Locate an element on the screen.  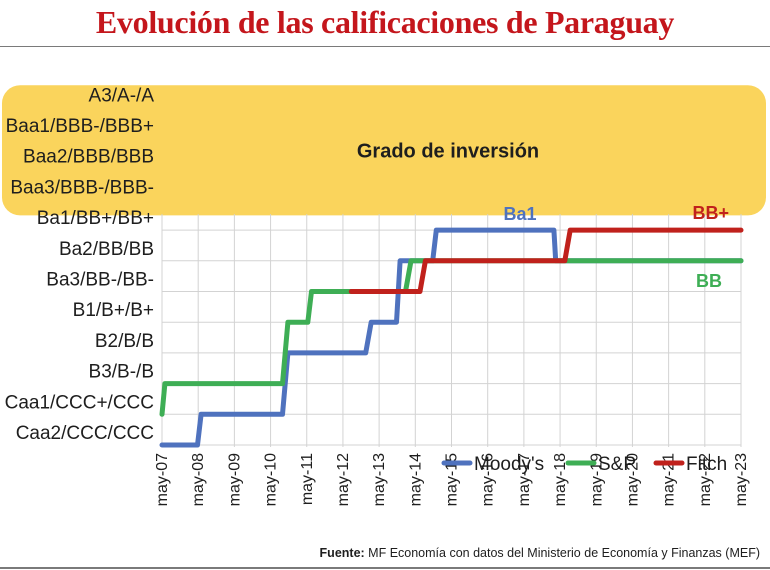
x-tick-label: may-18 is located at coordinates (560, 479).